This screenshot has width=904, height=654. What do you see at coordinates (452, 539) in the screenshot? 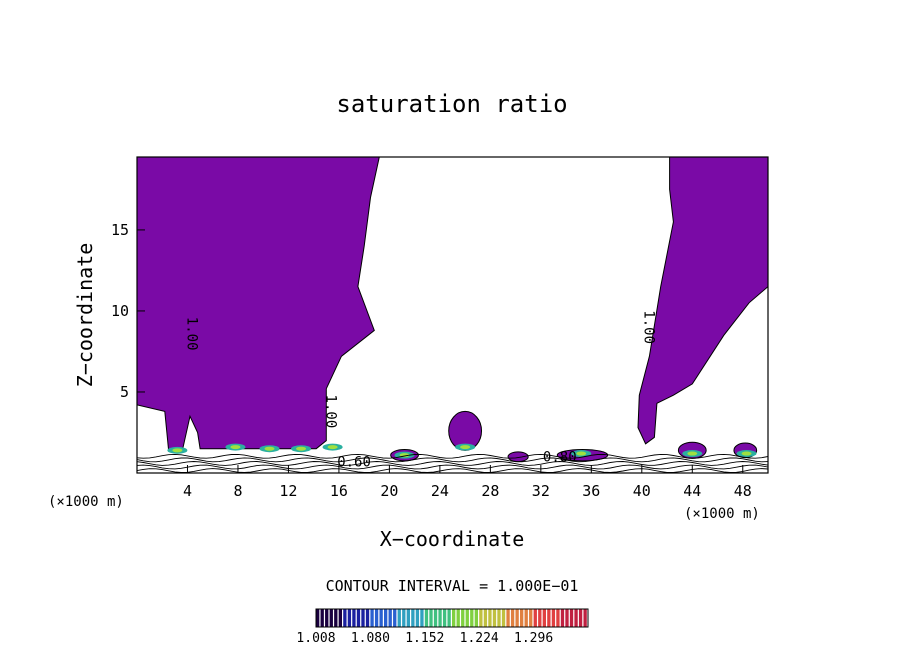
I see `x-axis-label: X−coordinate` at bounding box center [452, 539].